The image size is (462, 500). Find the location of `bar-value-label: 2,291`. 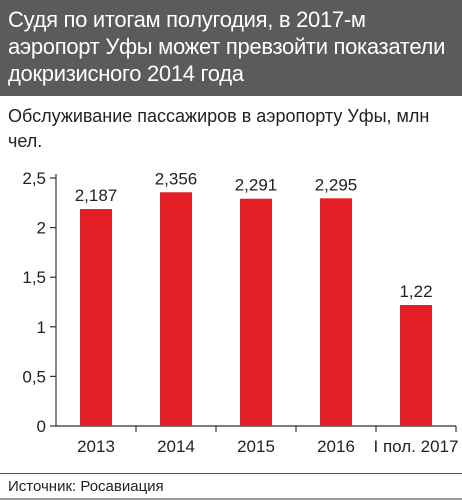

bar-value-label: 2,291 is located at coordinates (256, 185).